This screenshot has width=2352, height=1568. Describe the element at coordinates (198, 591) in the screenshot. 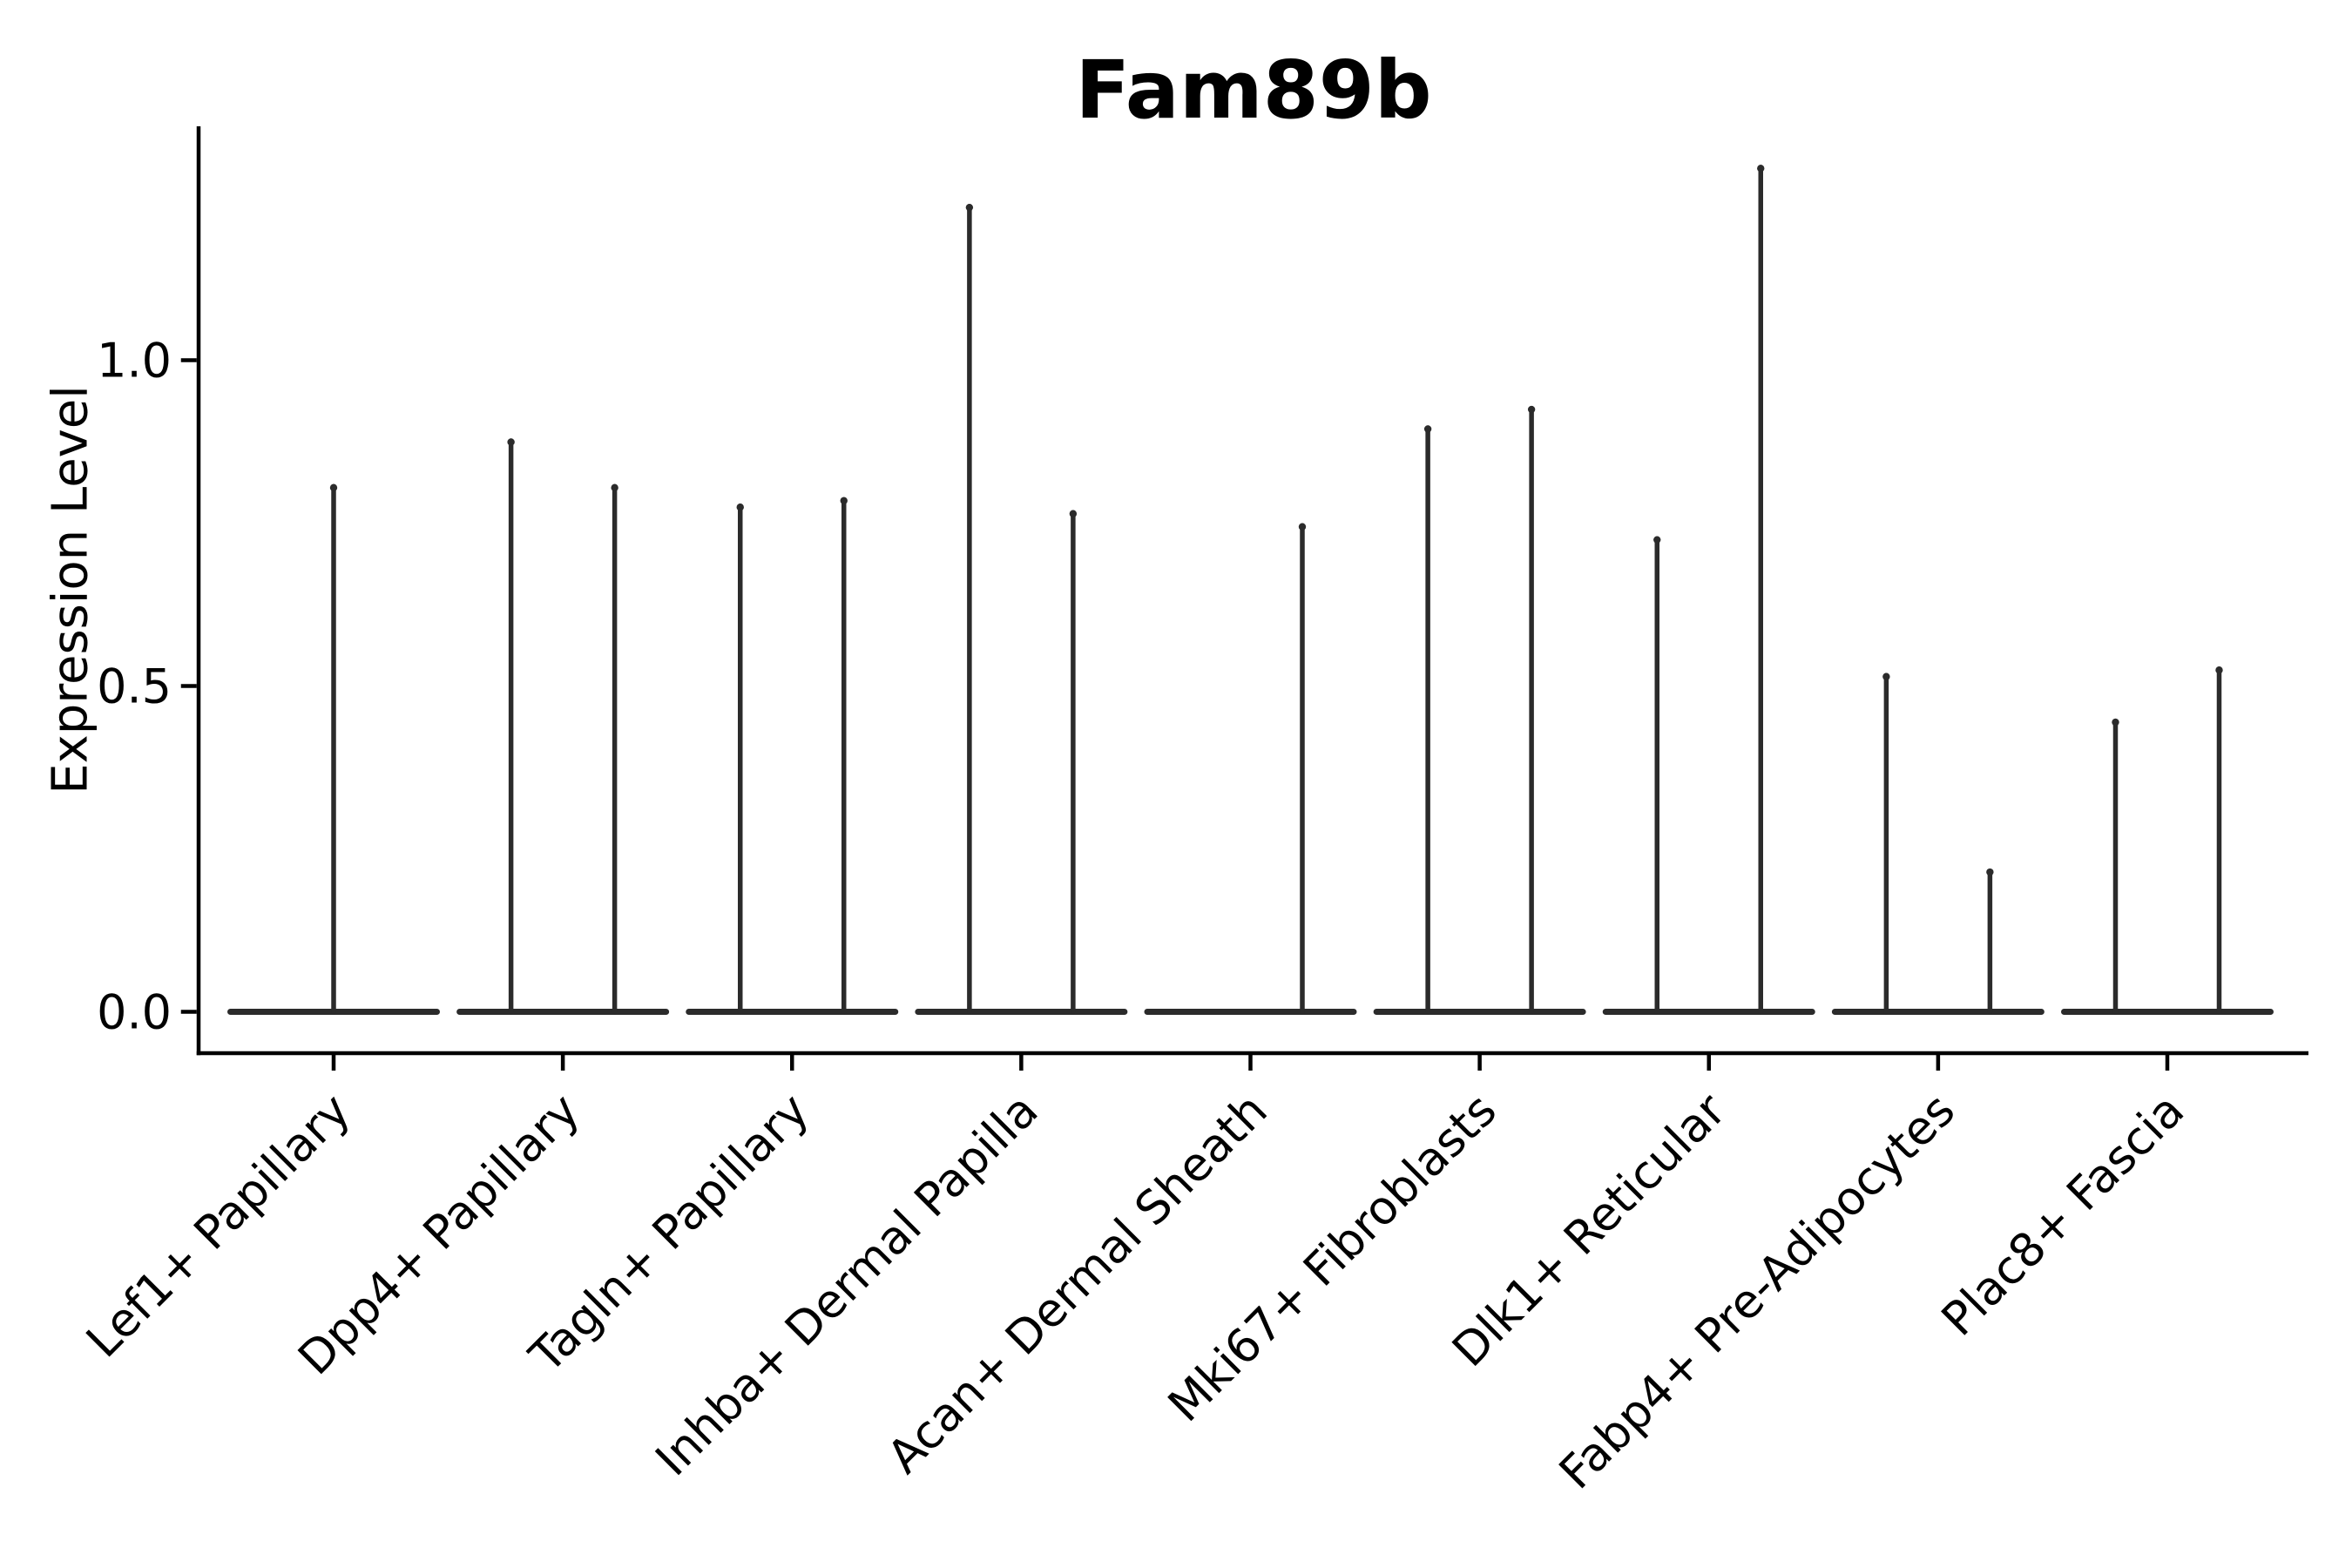

I see `y-axis-spine` at that location.